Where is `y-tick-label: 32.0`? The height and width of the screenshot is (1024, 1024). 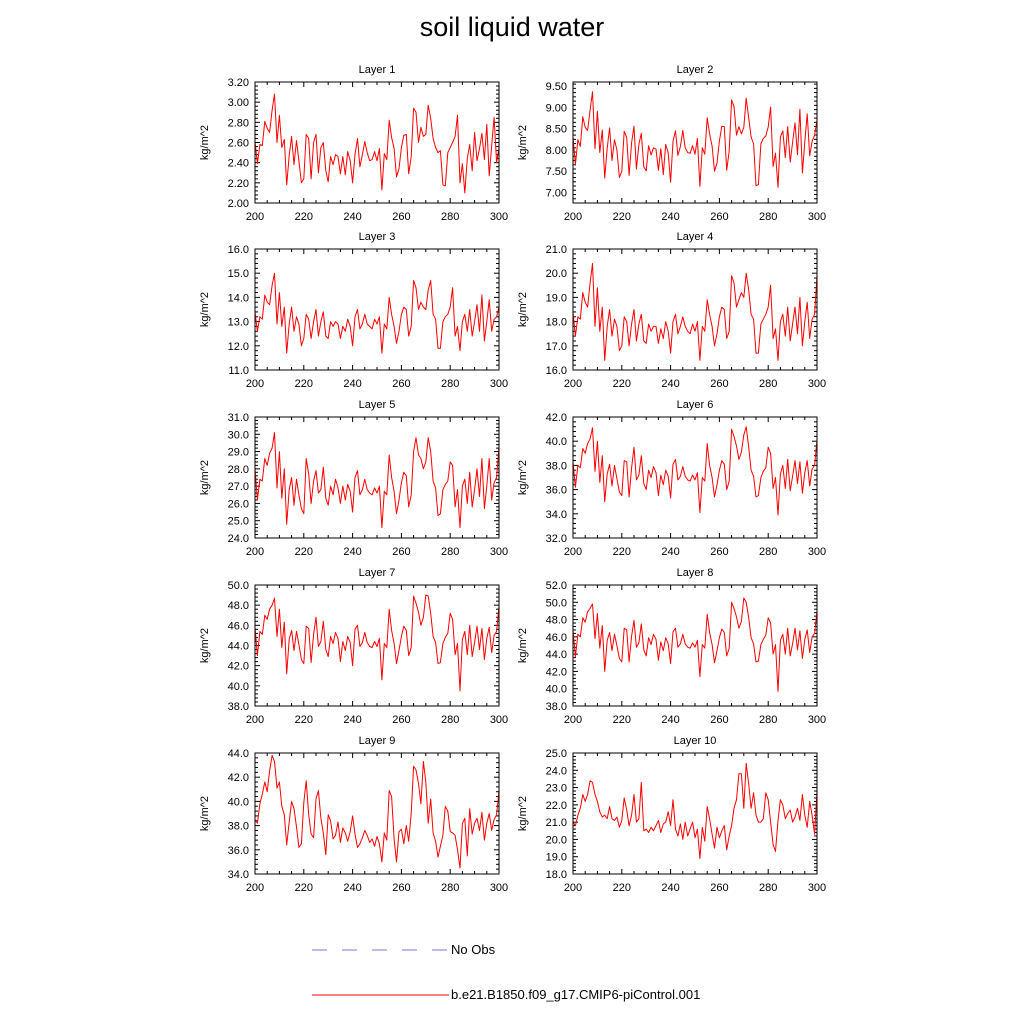
y-tick-label: 32.0 is located at coordinates (556, 539).